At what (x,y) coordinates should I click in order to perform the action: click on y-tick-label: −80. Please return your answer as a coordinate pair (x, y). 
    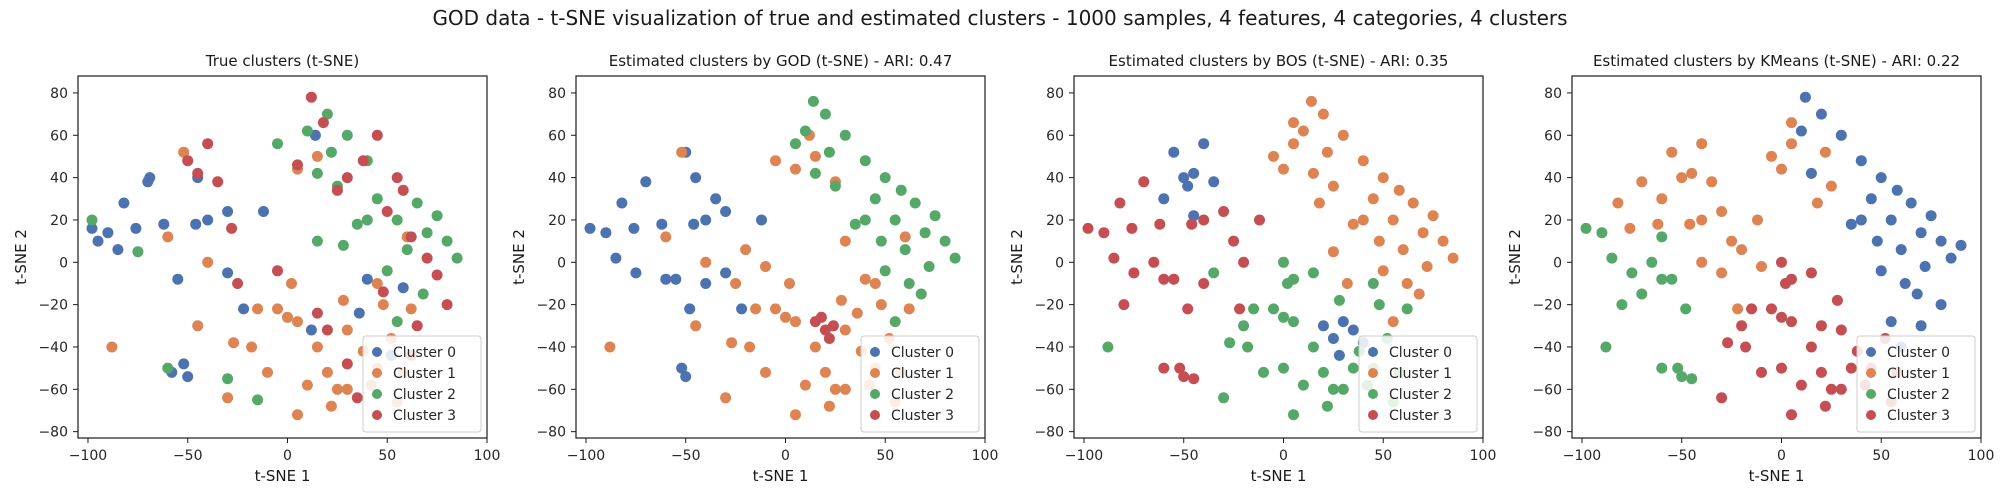
    Looking at the image, I should click on (53, 433).